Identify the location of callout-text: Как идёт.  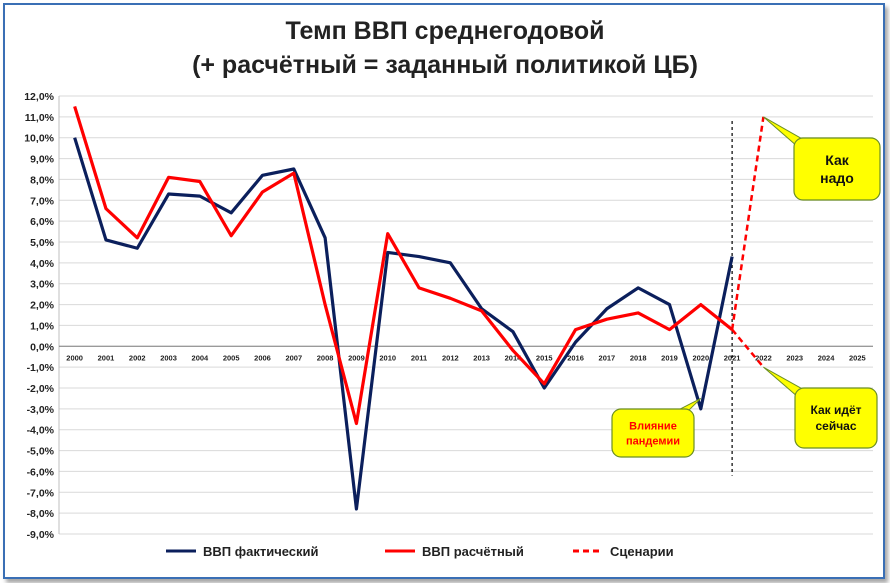
(835, 410).